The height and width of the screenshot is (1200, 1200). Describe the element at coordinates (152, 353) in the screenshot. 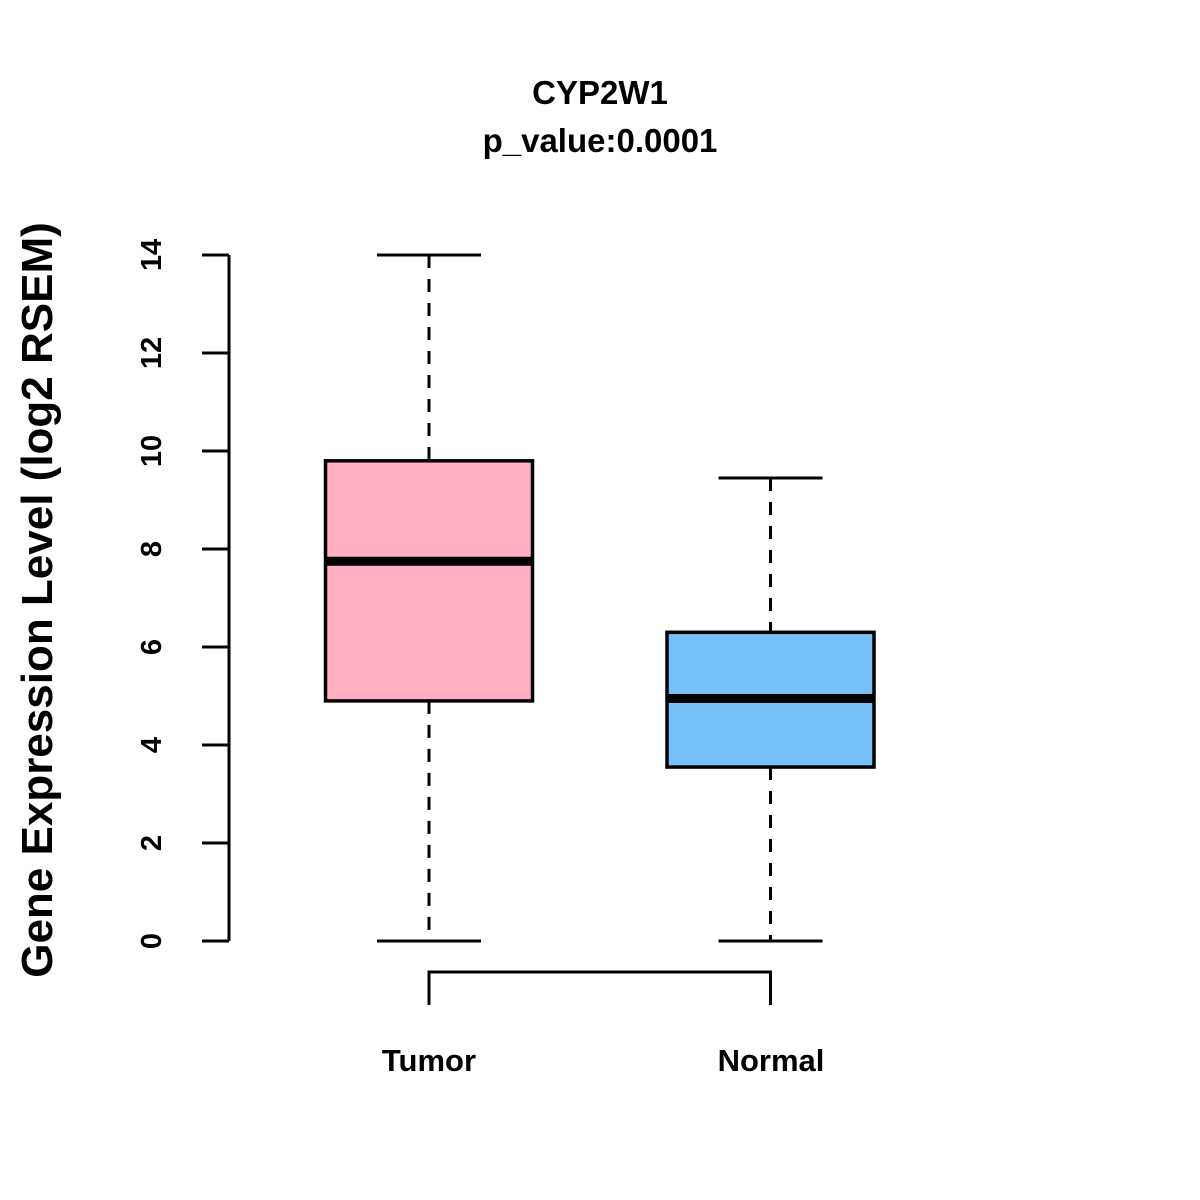

I see `y-tick-label: 12` at that location.